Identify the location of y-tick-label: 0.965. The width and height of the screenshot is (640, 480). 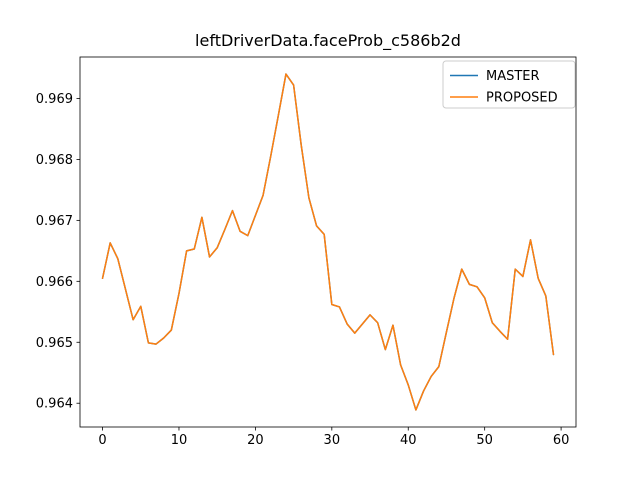
(54, 343).